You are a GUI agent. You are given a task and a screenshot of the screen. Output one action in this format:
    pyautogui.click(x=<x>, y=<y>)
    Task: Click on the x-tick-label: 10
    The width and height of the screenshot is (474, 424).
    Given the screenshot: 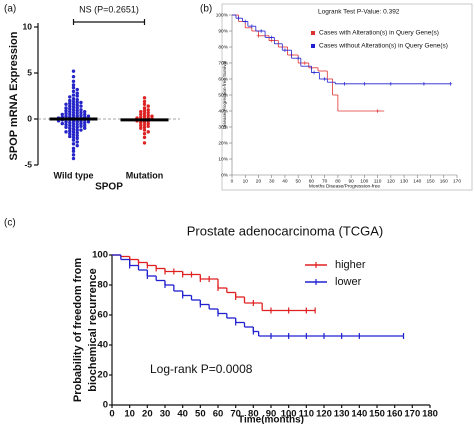 What is the action you would take?
    pyautogui.click(x=129, y=414)
    